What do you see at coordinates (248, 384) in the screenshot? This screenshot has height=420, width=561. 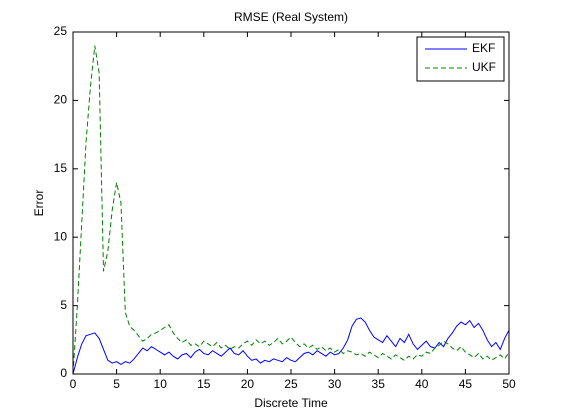 I see `x-tick-label: 20` at bounding box center [248, 384].